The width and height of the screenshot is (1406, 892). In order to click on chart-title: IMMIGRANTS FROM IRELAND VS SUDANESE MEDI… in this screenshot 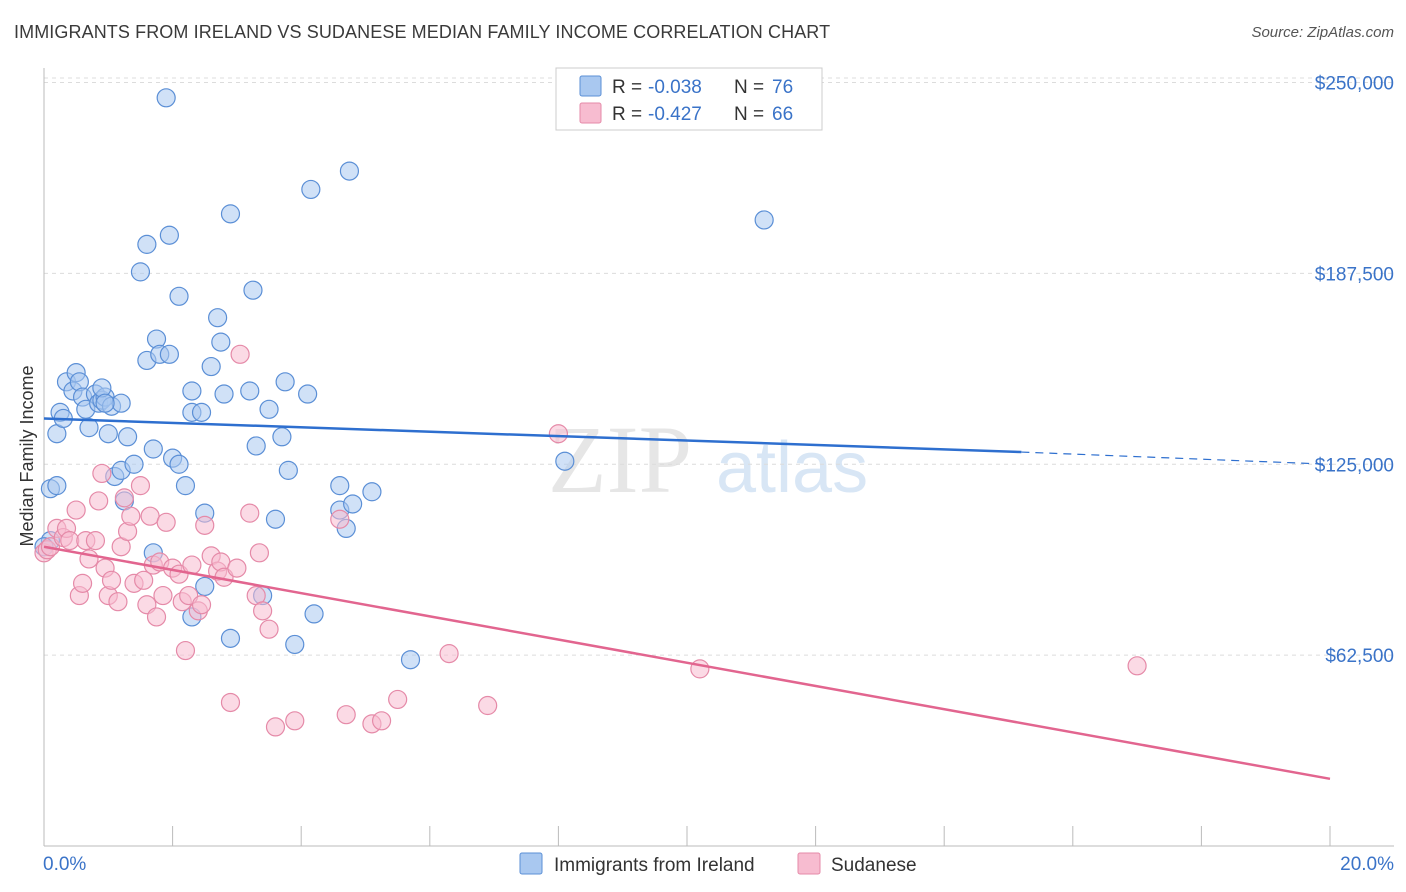, I will do `click(422, 32)`.